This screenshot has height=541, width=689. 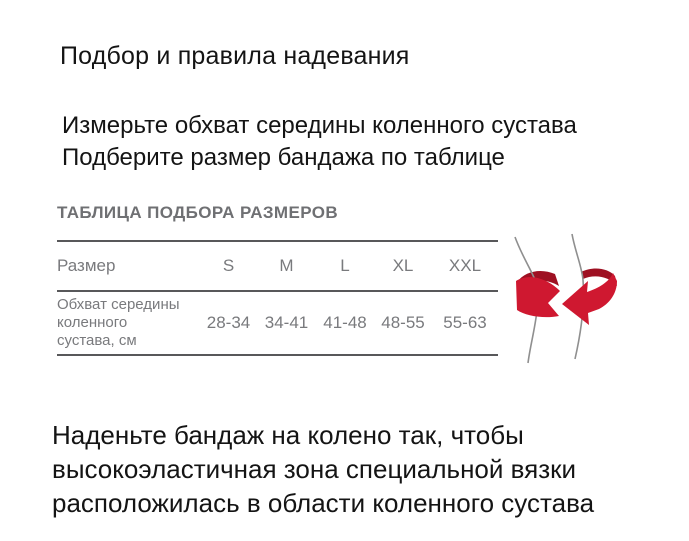 What do you see at coordinates (403, 322) in the screenshot?
I see `range-xl: 48-55` at bounding box center [403, 322].